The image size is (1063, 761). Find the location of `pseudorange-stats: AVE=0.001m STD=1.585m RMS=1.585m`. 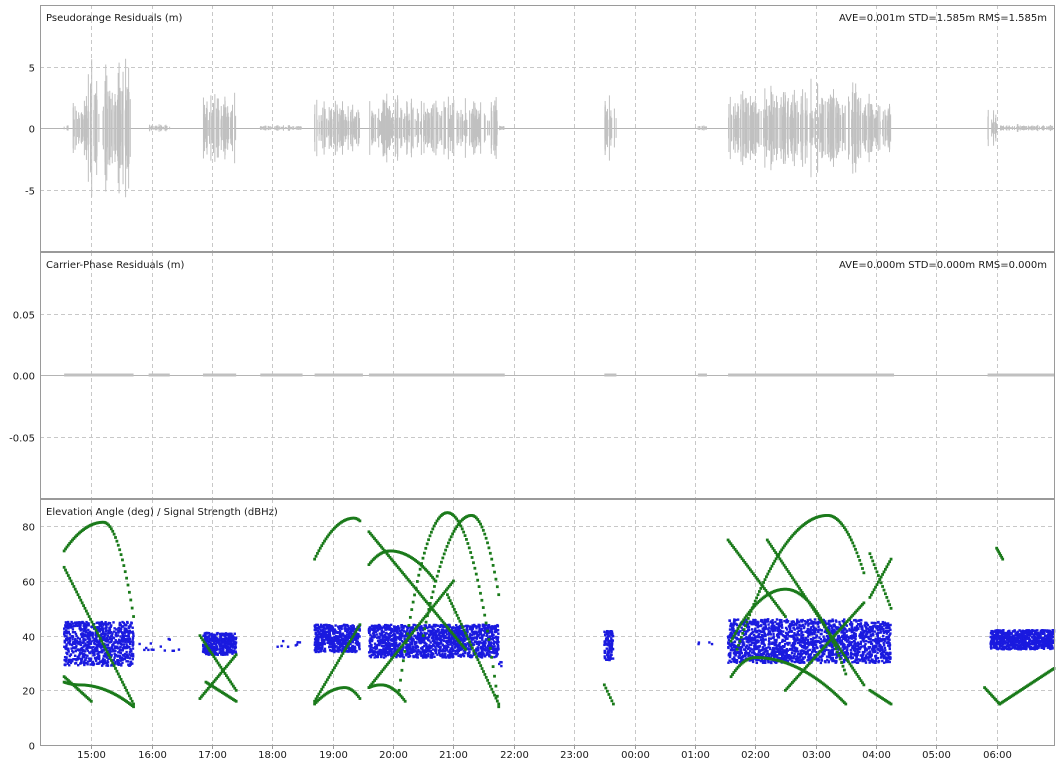

pseudorange-stats: AVE=0.001m STD=1.585m RMS=1.585m is located at coordinates (943, 18).